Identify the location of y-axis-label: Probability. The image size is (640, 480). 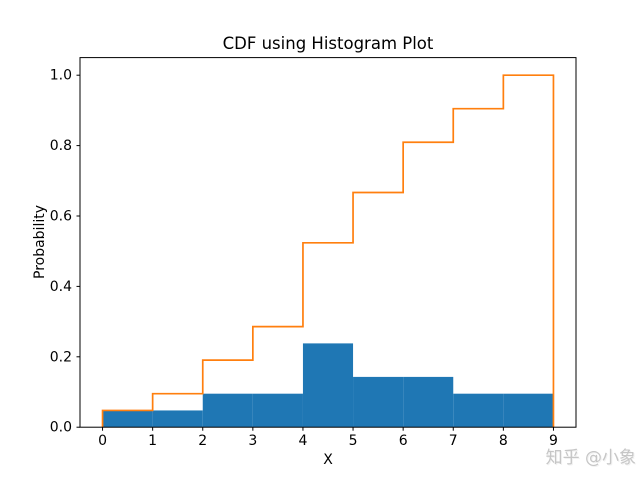
(40, 242).